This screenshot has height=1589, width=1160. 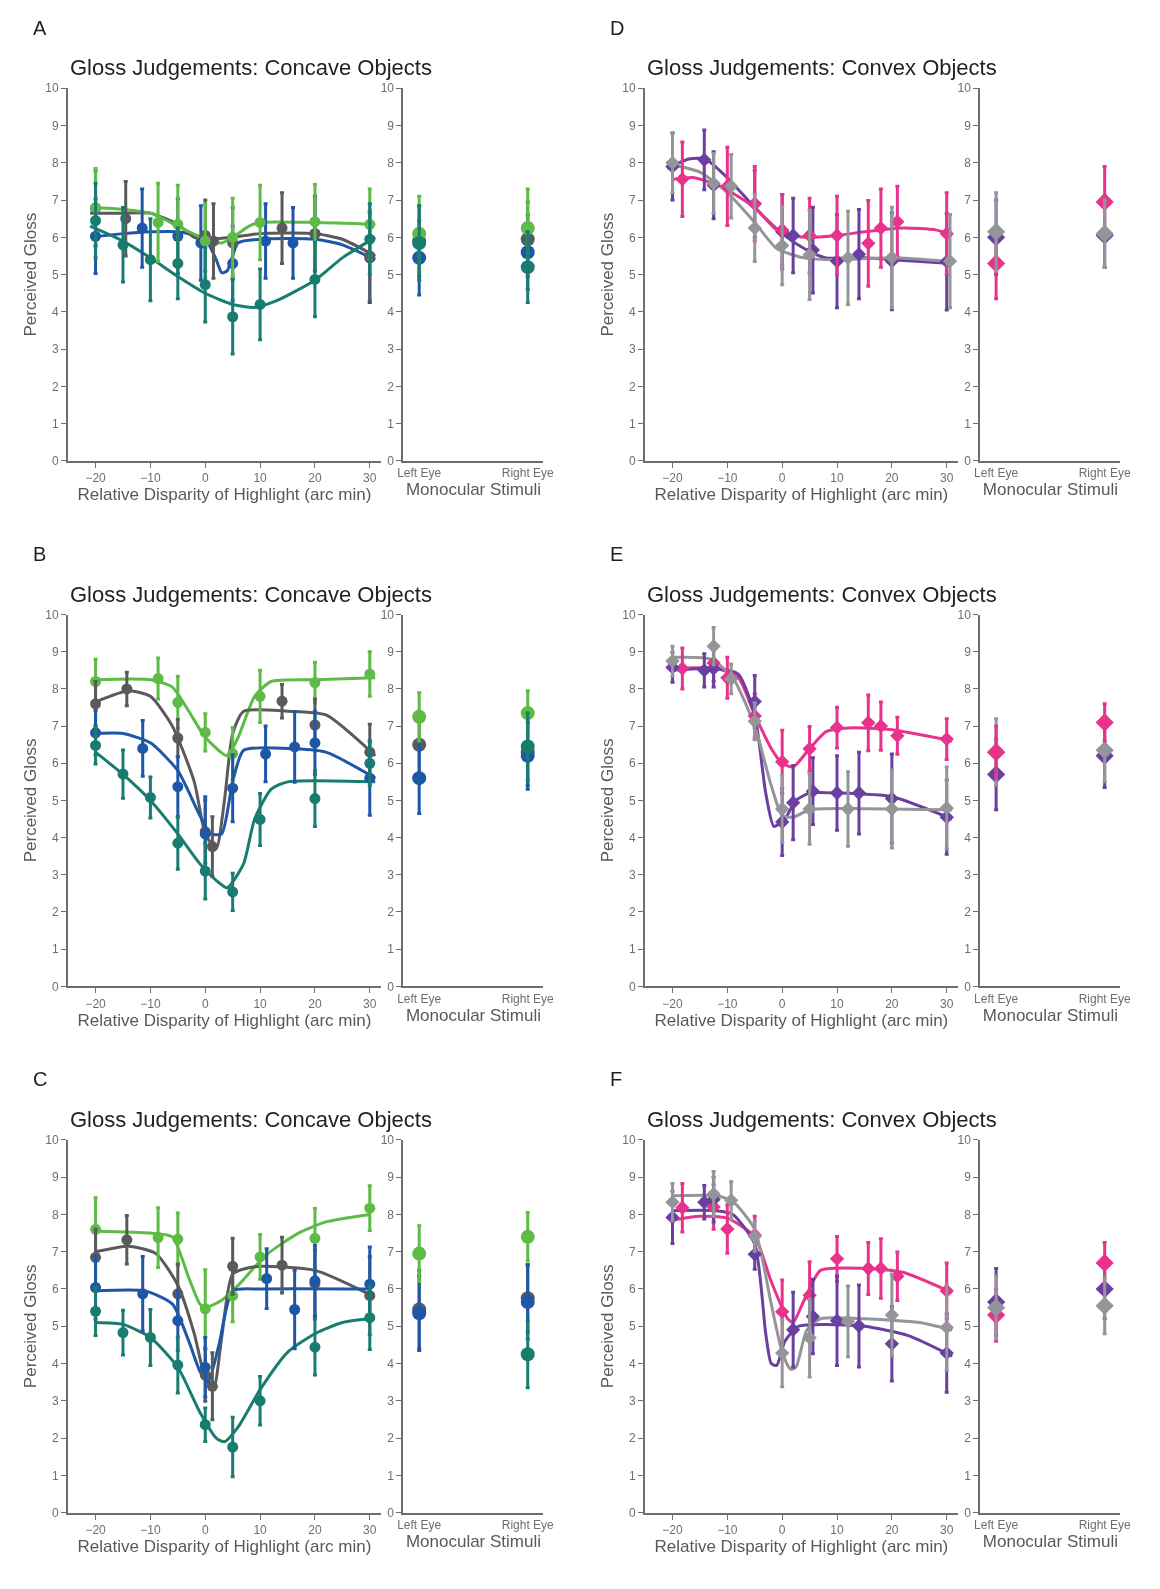 I want to click on y-axis-title: Perceived Gloss, so click(x=608, y=800).